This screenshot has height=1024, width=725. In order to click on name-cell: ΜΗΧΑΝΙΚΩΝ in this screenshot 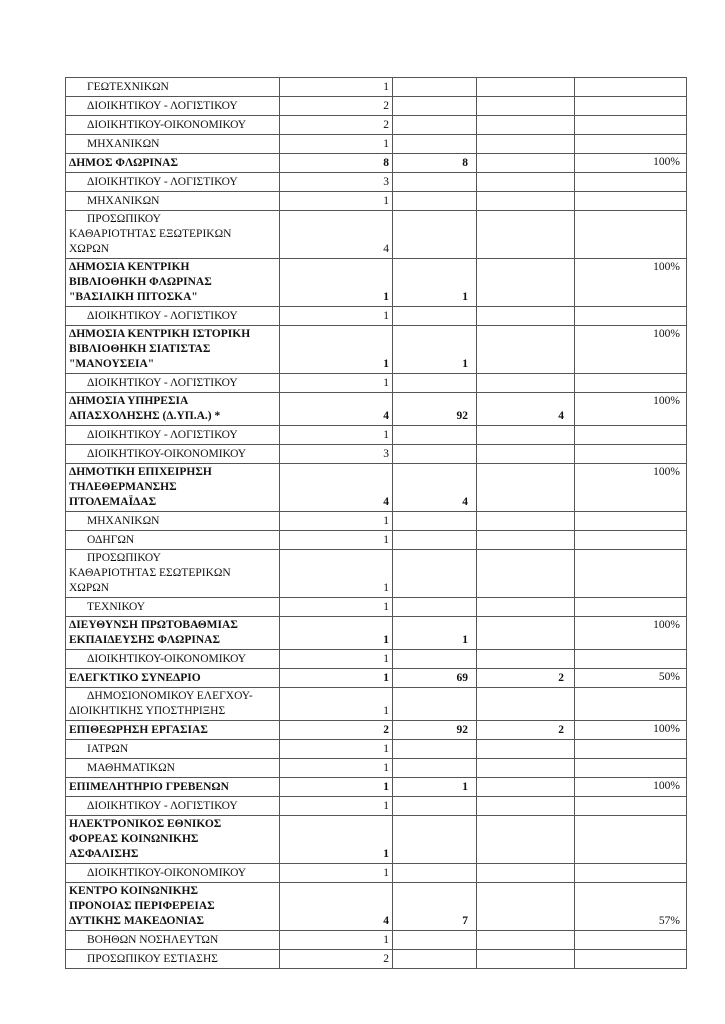, I will do `click(172, 521)`.